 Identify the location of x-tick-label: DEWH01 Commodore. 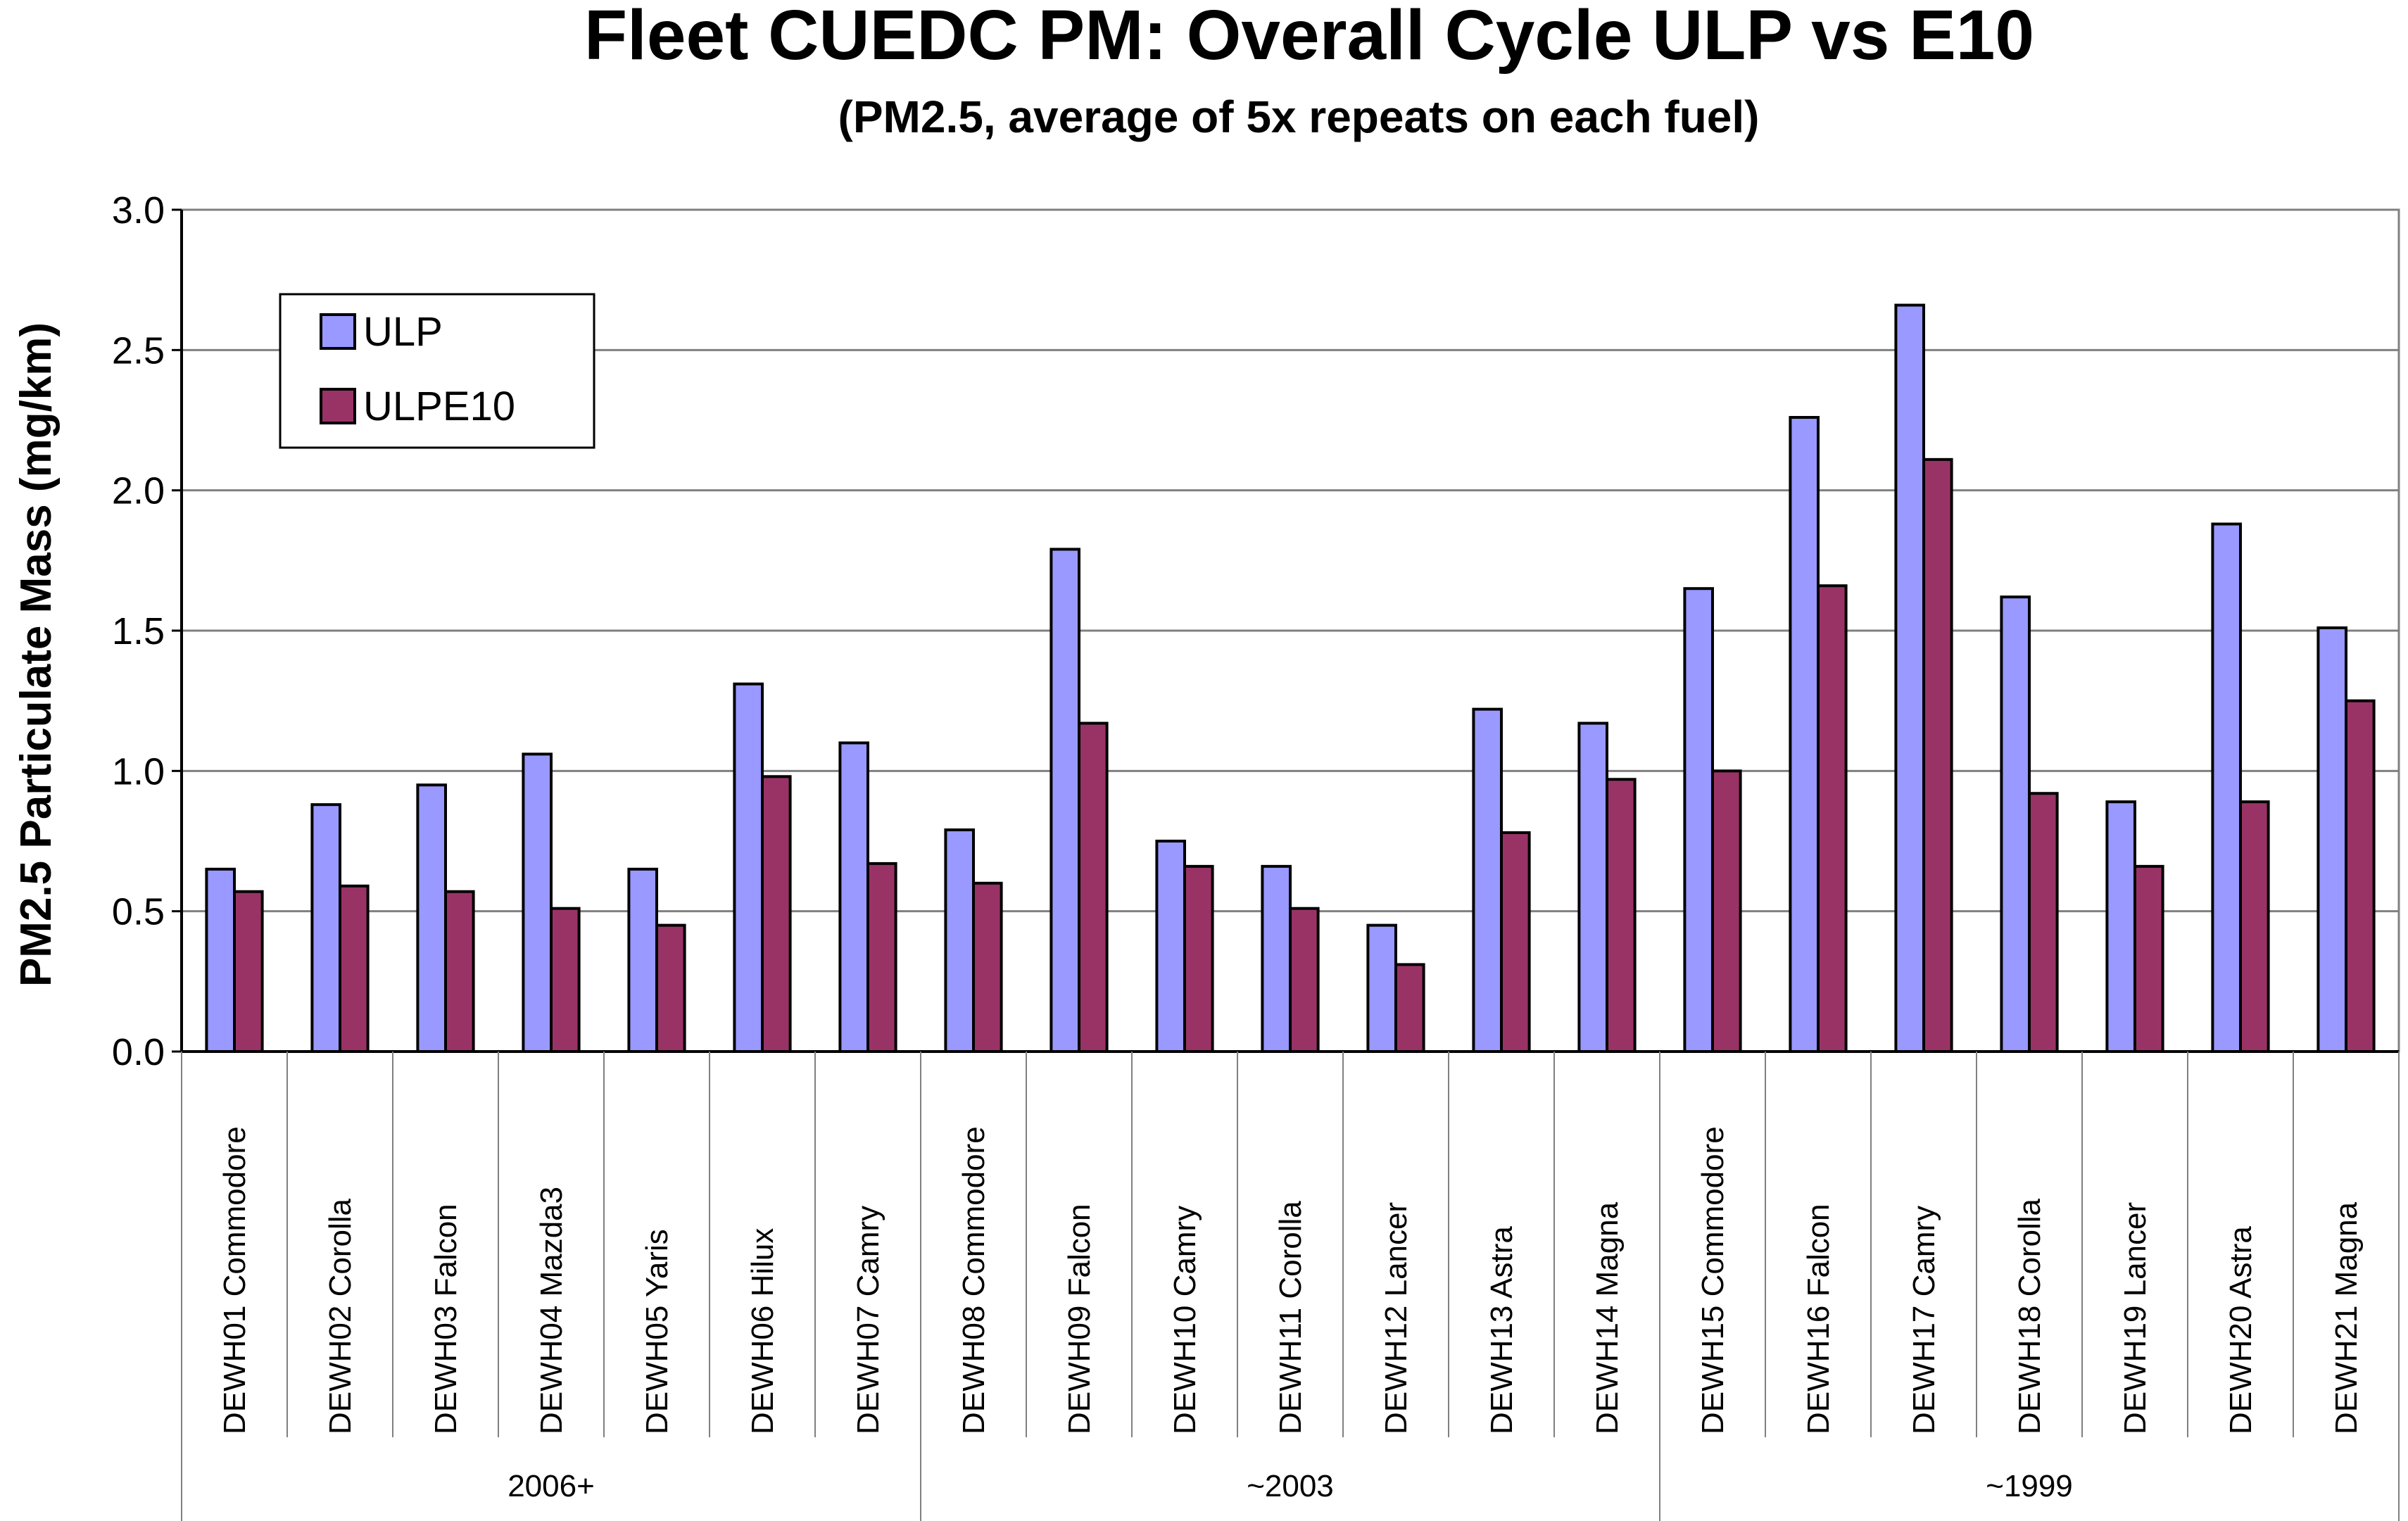
(235, 1280).